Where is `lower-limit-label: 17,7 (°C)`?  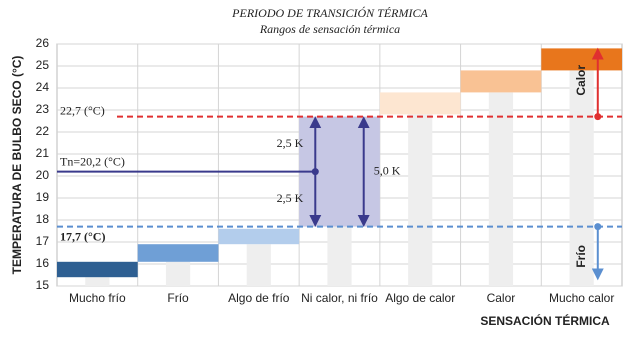
lower-limit-label: 17,7 (°C) is located at coordinates (82, 236).